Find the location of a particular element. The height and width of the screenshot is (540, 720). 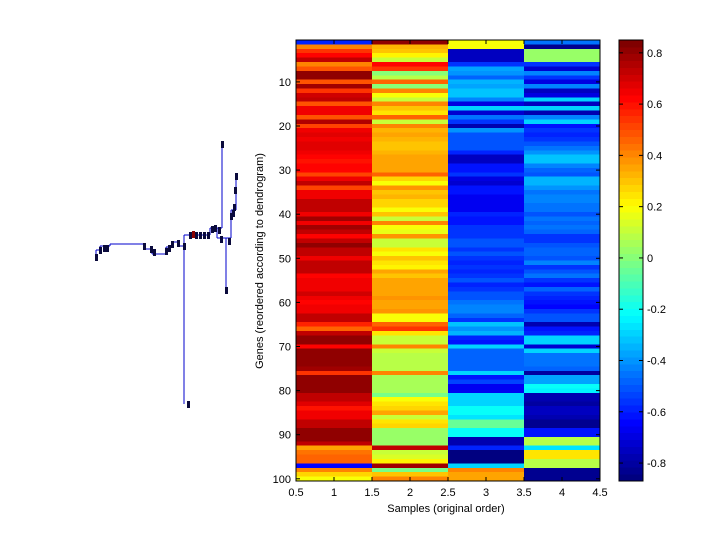

x-tick-label: 1.5 is located at coordinates (371, 493).